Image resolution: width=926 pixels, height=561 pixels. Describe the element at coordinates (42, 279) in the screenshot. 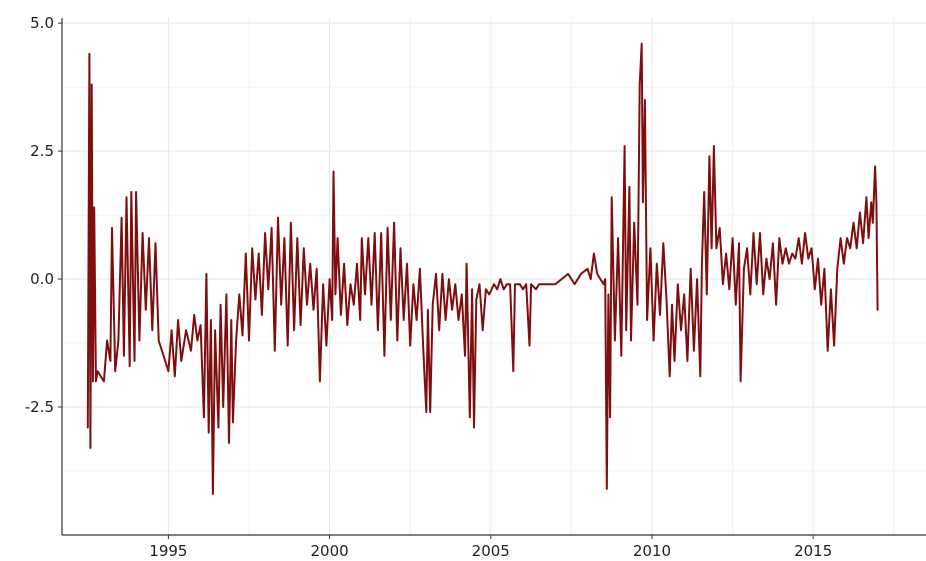

I see `y-tick-label: 0.0` at that location.